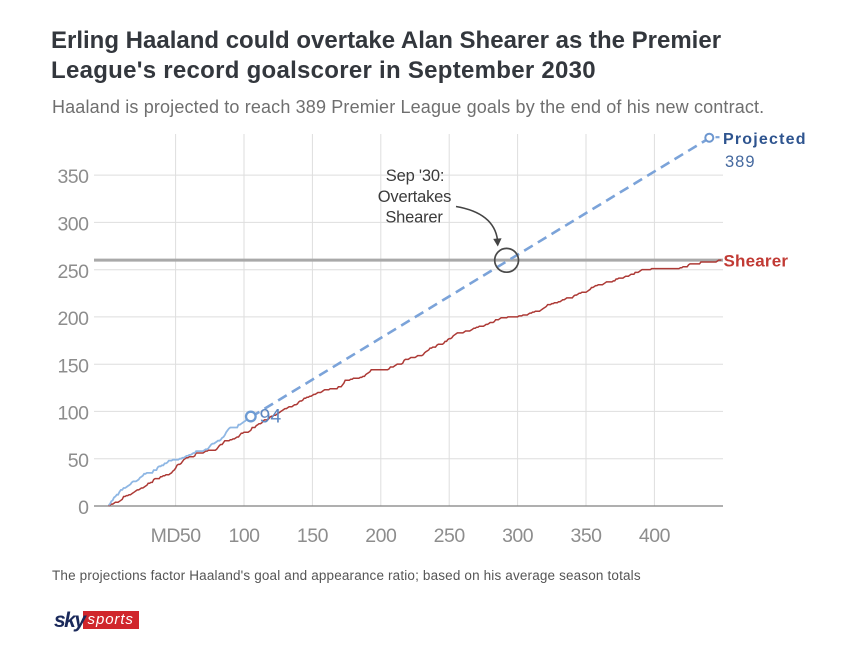 The image size is (842, 656). What do you see at coordinates (414, 197) in the screenshot?
I see `svg-text: Overtakes` at bounding box center [414, 197].